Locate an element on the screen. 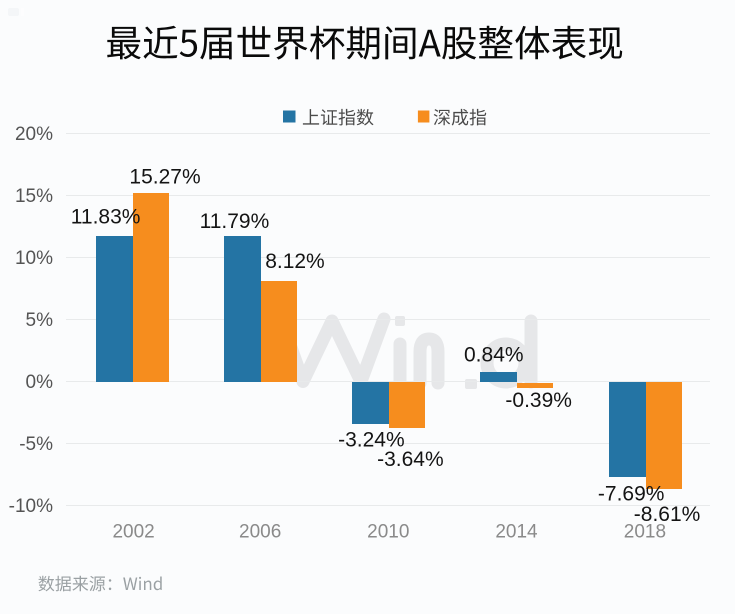 This screenshot has height=614, width=735. svg-text: 0% is located at coordinates (40, 382).